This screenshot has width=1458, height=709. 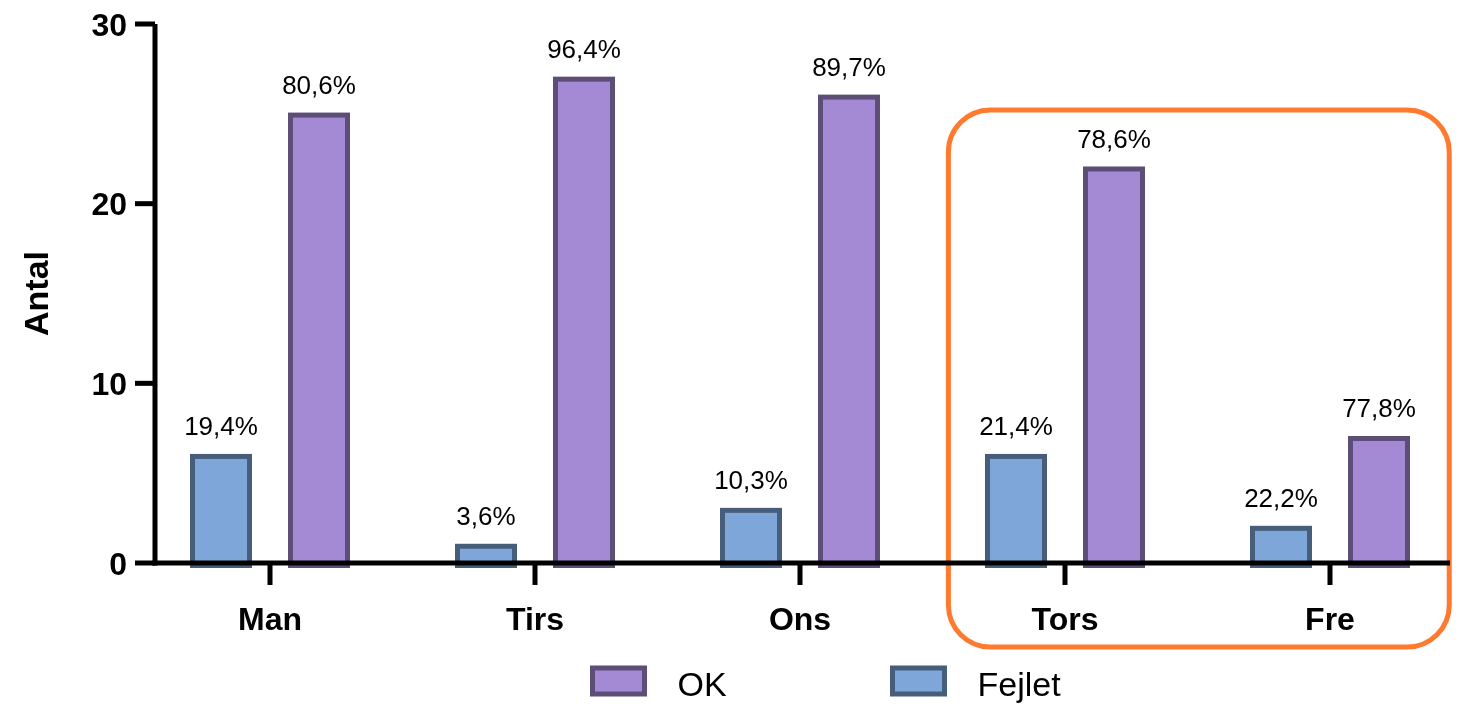 What do you see at coordinates (486, 516) in the screenshot?
I see `annotation: 3,6%` at bounding box center [486, 516].